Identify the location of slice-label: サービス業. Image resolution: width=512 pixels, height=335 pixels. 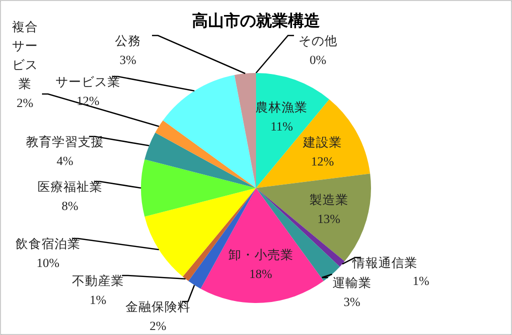
(88, 82).